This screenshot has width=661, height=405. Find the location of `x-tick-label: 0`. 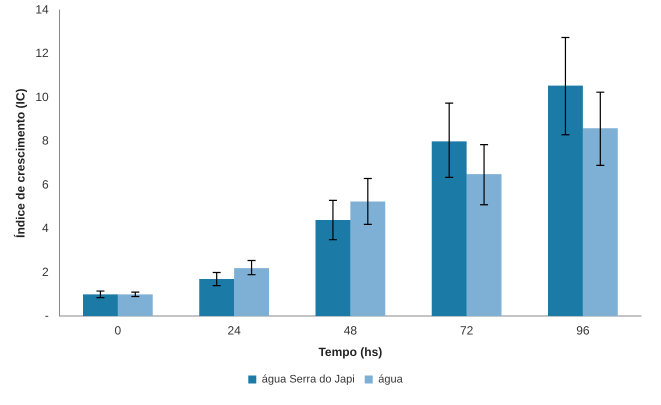

x-tick-label: 0 is located at coordinates (118, 331).